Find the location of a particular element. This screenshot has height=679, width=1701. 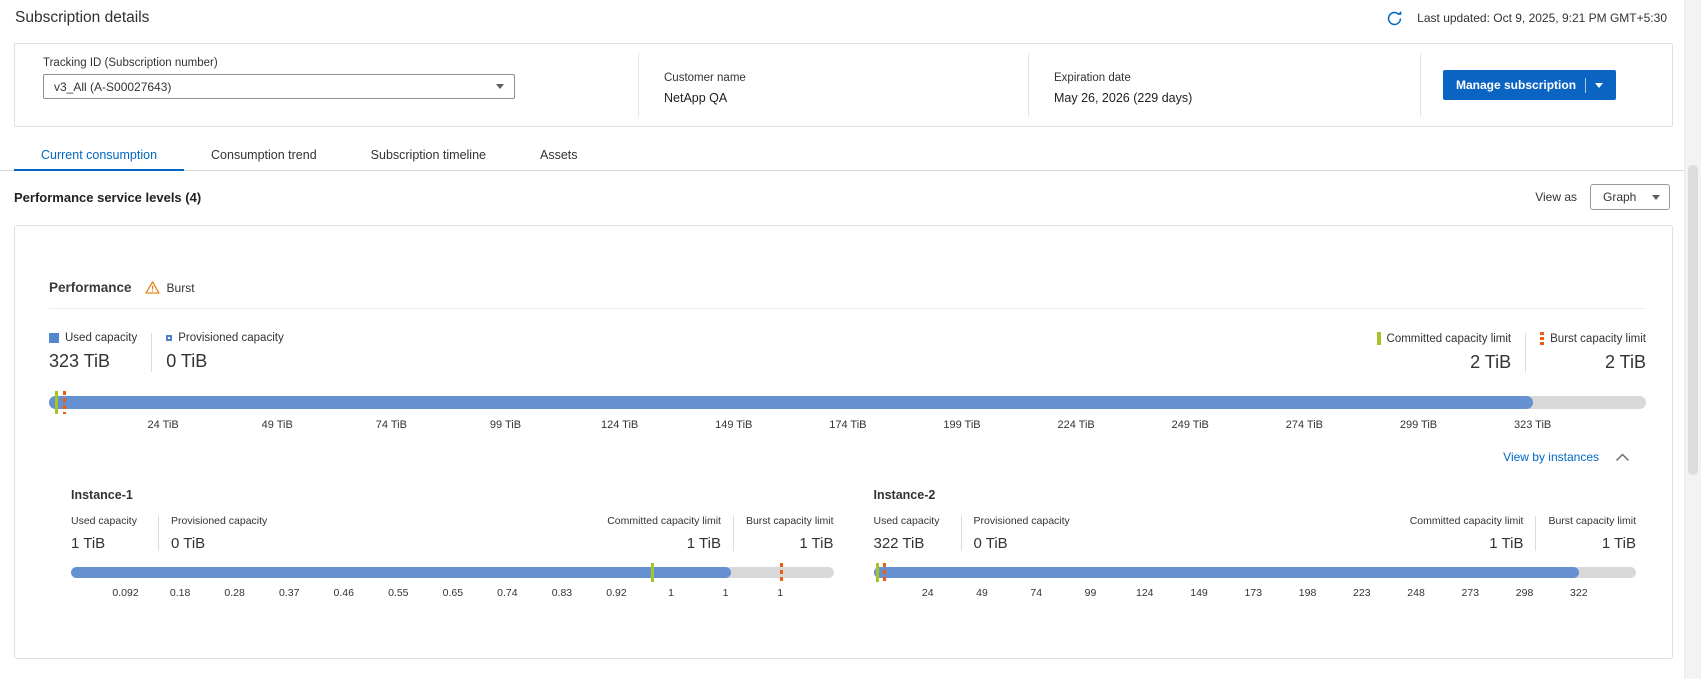

capacity-bar-track is located at coordinates (847, 402).